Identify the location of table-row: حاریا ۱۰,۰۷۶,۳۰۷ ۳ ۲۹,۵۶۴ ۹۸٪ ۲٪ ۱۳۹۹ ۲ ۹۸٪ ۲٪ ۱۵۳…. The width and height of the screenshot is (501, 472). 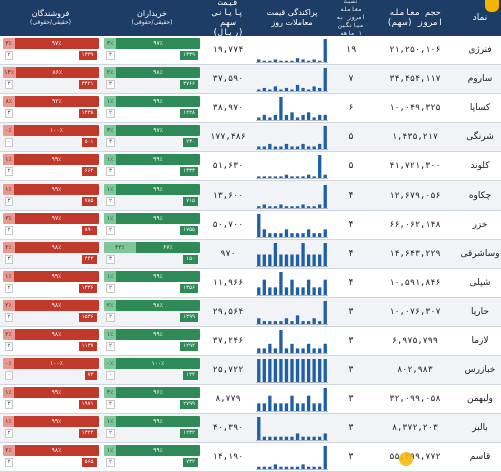
(250, 312).